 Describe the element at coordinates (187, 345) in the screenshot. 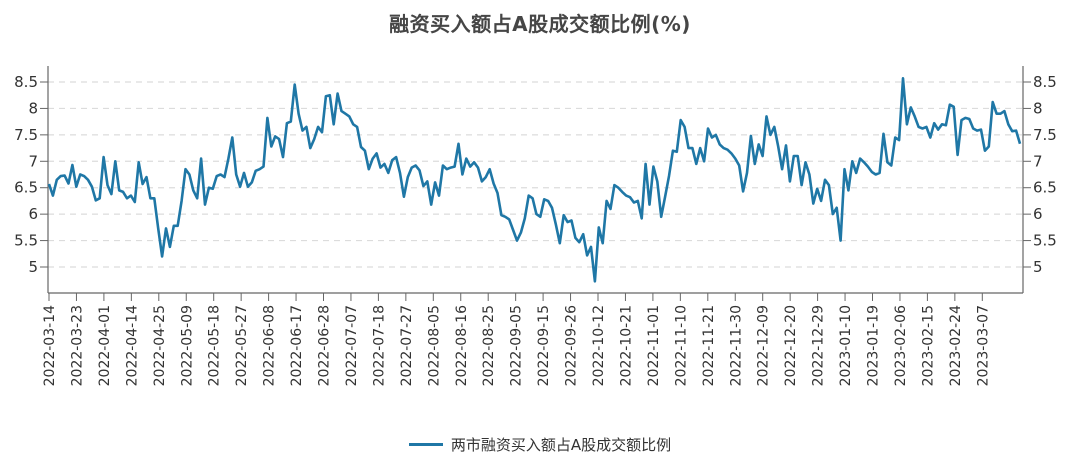

I see `x-tick-label: 2022-05-09` at that location.